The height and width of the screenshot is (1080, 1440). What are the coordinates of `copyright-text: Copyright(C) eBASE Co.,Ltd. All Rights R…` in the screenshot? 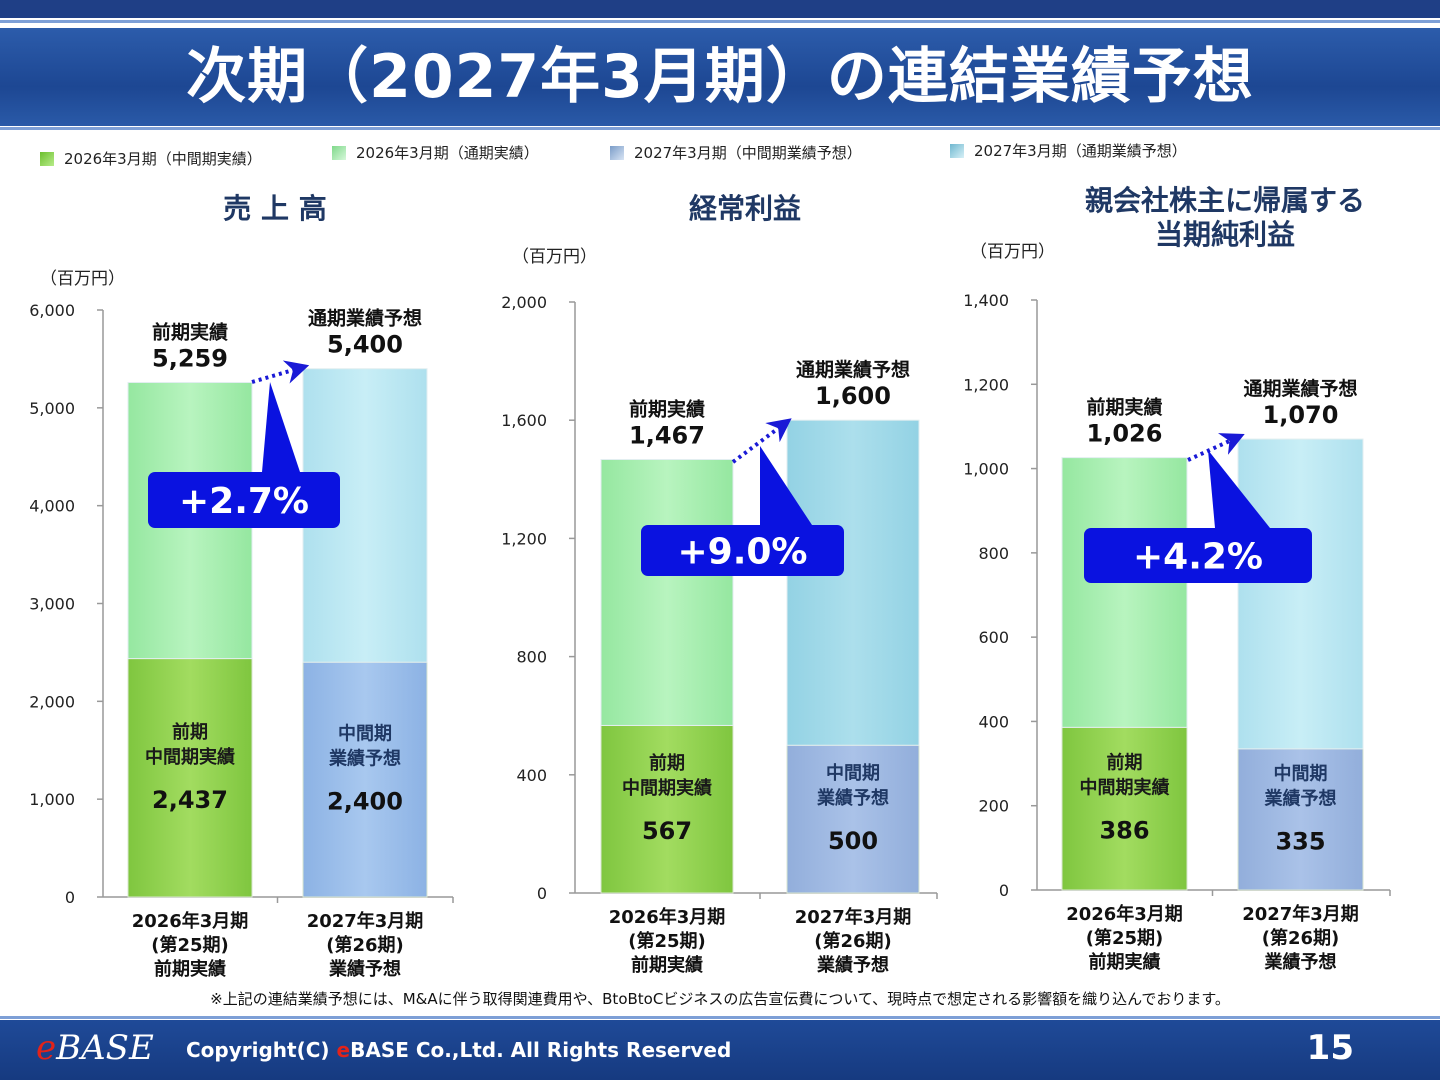 It's located at (458, 1050).